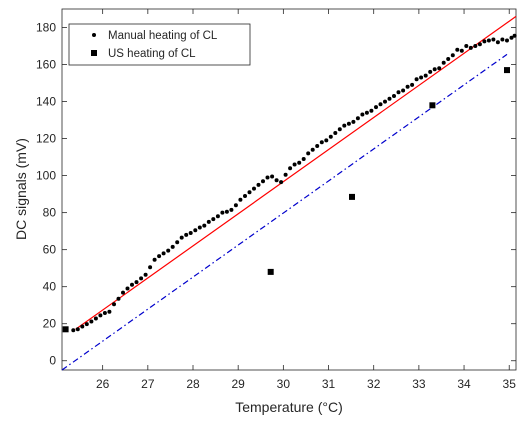 The image size is (517, 421). What do you see at coordinates (103, 384) in the screenshot?
I see `x-tick-label: 26` at bounding box center [103, 384].